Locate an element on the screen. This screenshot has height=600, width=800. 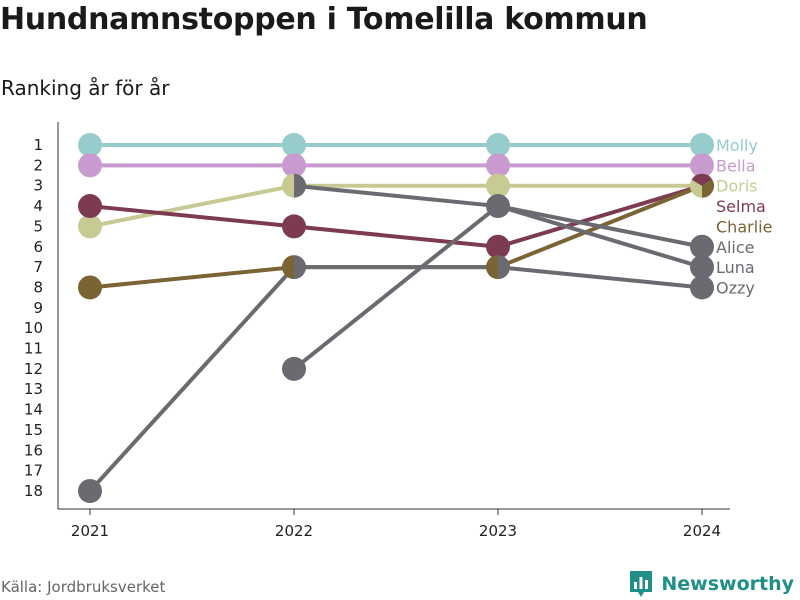
y-tick-label: 2 is located at coordinates (38, 165).